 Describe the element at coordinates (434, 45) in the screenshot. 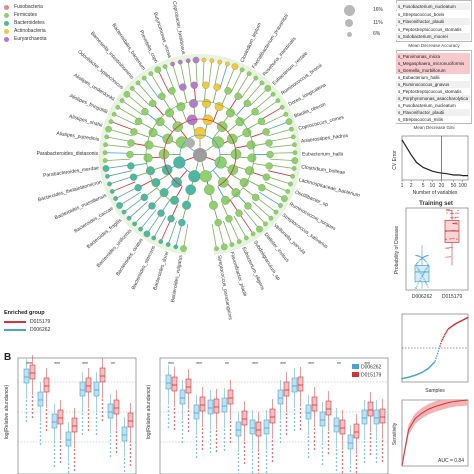

I see `mda-axis-label: Mean Decrease Accuracy` at that location.